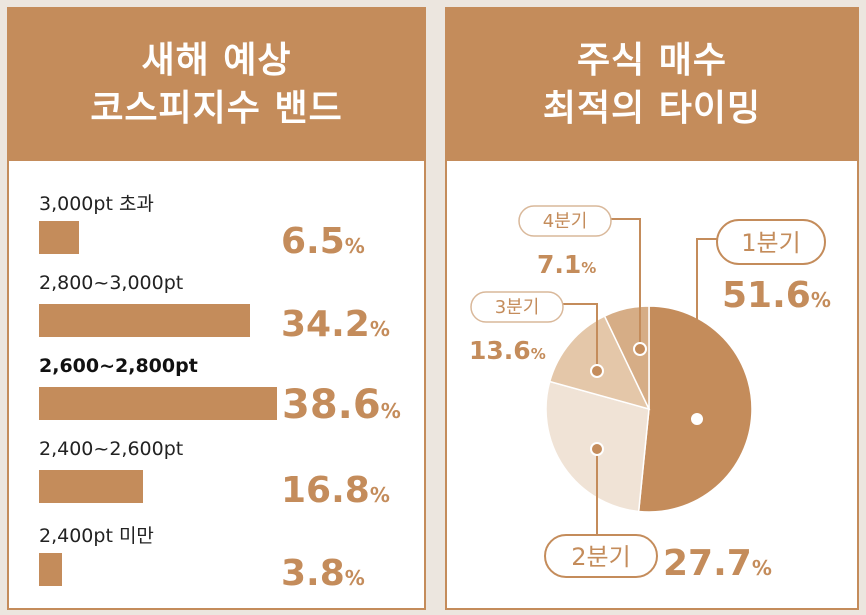 Image resolution: width=866 pixels, height=615 pixels. Describe the element at coordinates (216, 85) in the screenshot. I see `kospi-band-header: 새해 예상 코스피지수 밴드` at that location.